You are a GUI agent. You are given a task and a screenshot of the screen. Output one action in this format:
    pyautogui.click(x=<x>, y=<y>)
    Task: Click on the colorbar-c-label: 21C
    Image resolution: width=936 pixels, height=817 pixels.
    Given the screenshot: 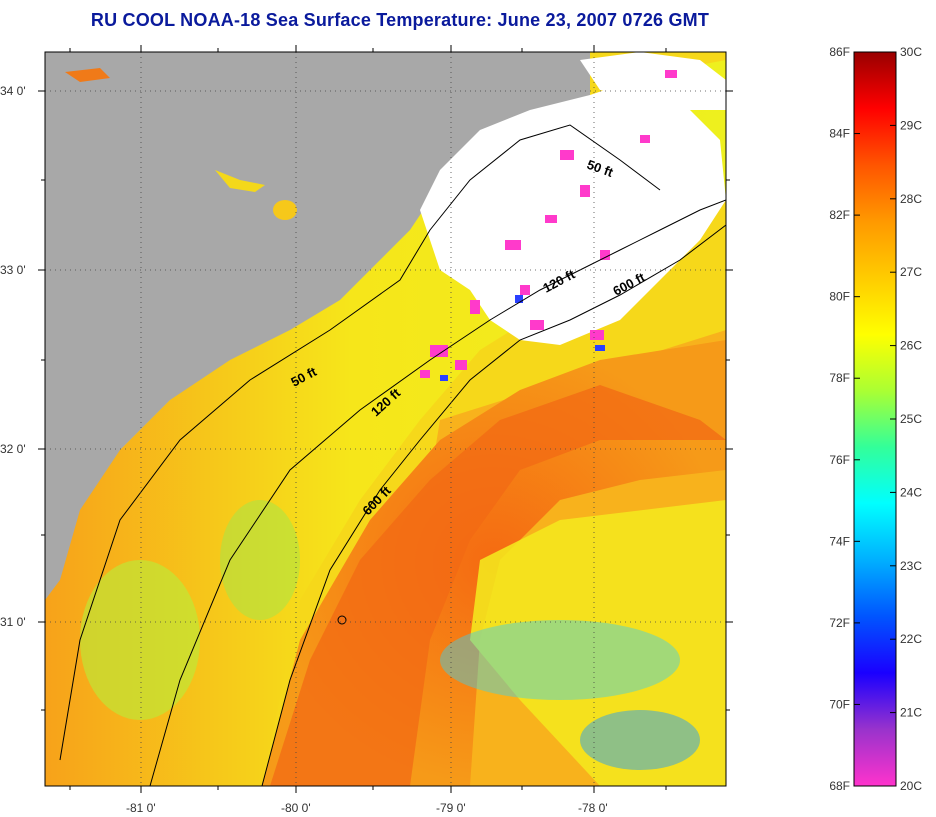 What is the action you would take?
    pyautogui.click(x=911, y=713)
    